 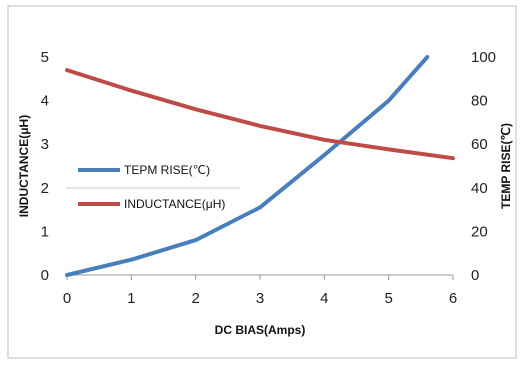 What do you see at coordinates (131, 298) in the screenshot?
I see `x-tick-label: 1` at bounding box center [131, 298].